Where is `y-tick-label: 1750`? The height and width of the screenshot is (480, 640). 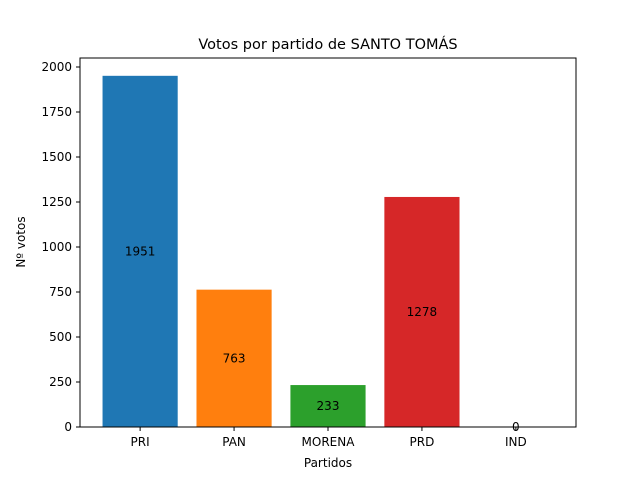 y-tick-label: 1750 is located at coordinates (56, 112).